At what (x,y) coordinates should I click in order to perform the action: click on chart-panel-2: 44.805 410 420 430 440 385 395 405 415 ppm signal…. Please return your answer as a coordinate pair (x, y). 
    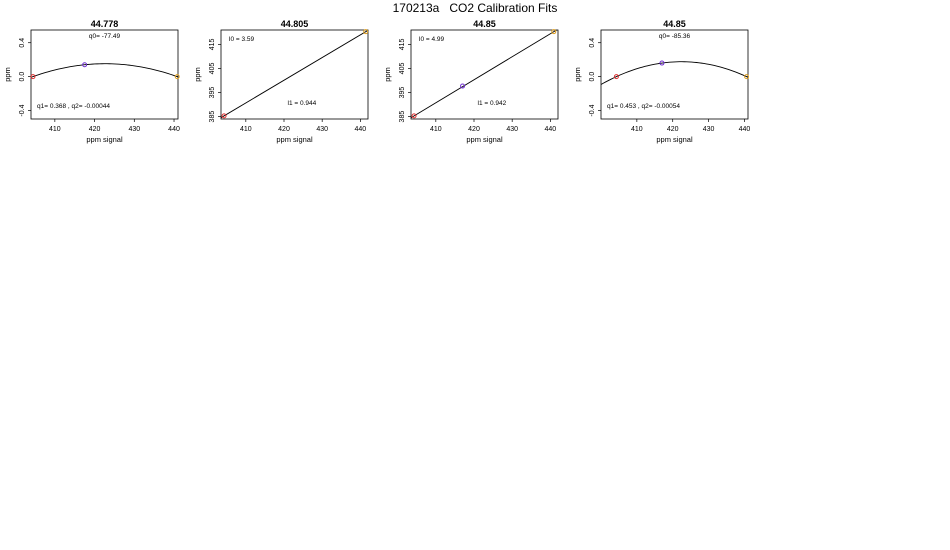
    Looking at the image, I should click on (281, 81).